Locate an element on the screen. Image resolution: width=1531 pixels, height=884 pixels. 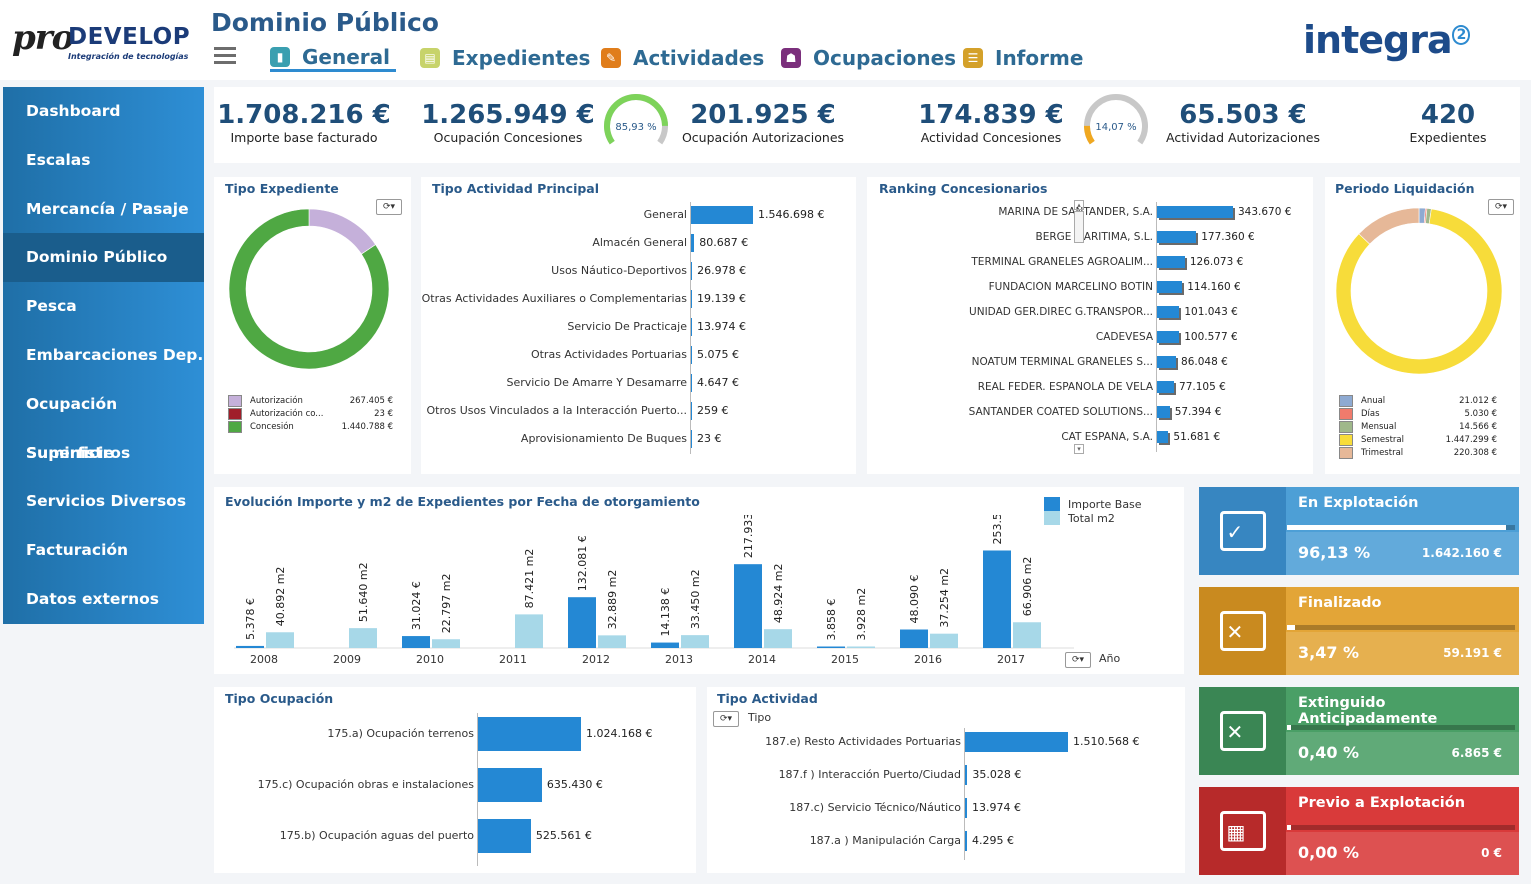
bar-value-label: 32.889 m2 is located at coordinates (612, 600).